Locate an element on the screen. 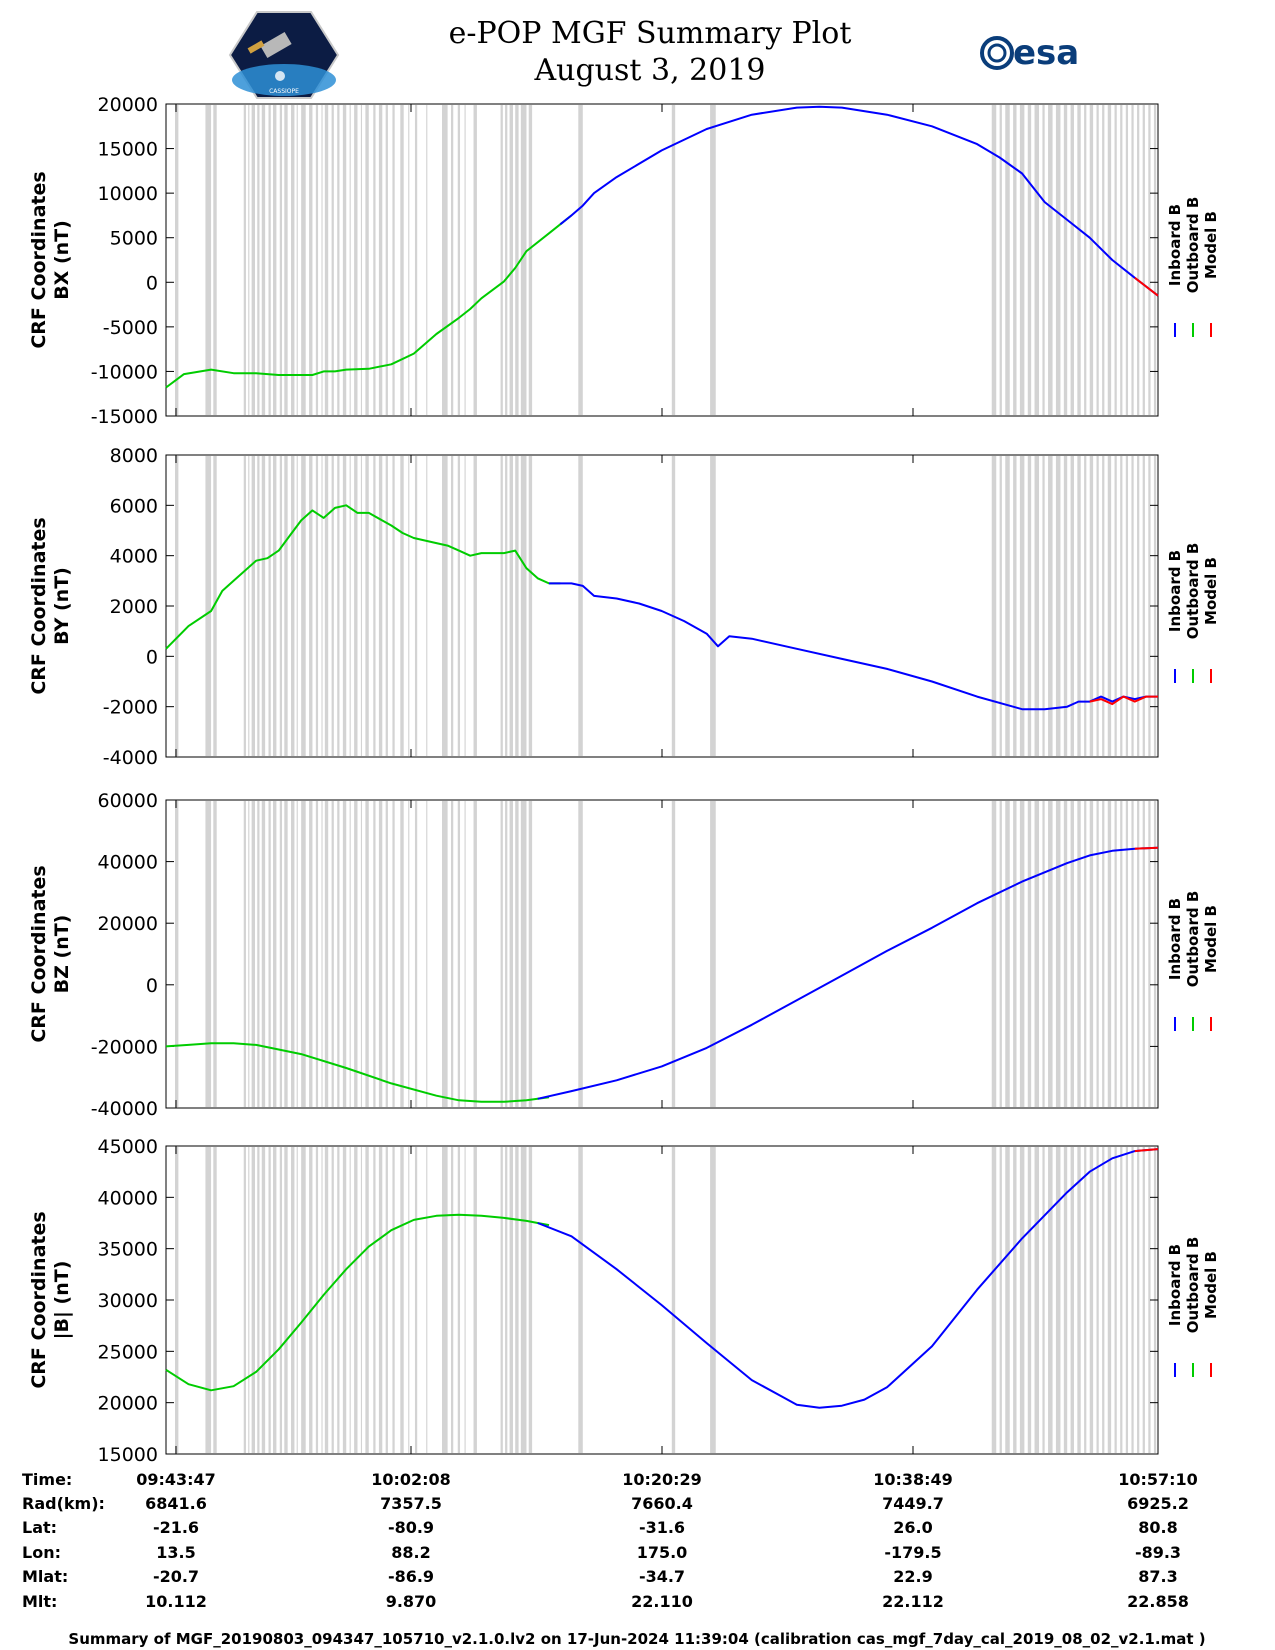 The width and height of the screenshot is (1275, 1650). series-outboard-bx is located at coordinates (369, 301).